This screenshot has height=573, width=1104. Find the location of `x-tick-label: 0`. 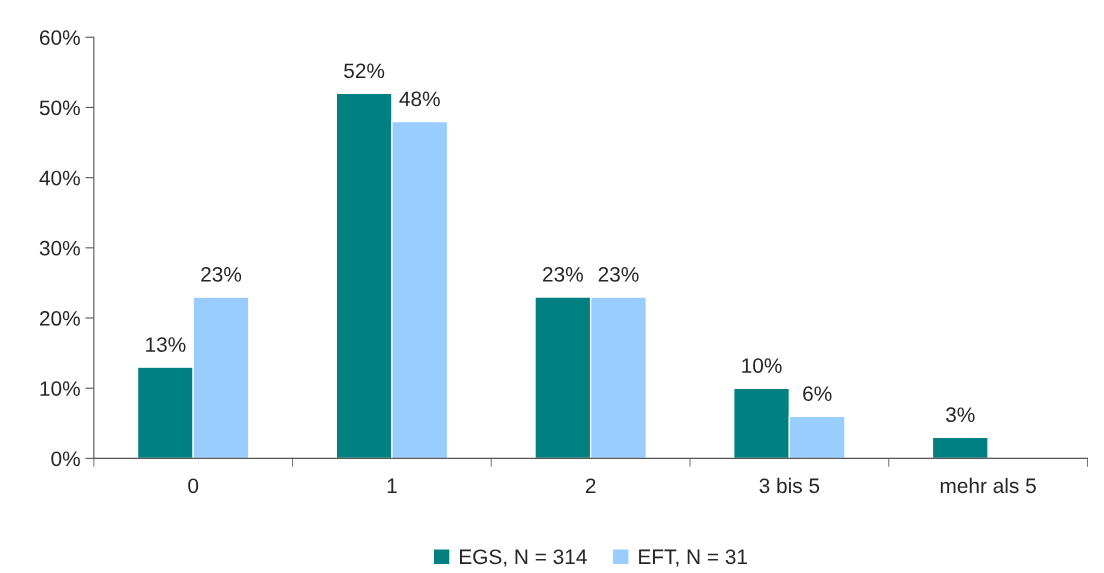

x-tick-label: 0 is located at coordinates (193, 486).